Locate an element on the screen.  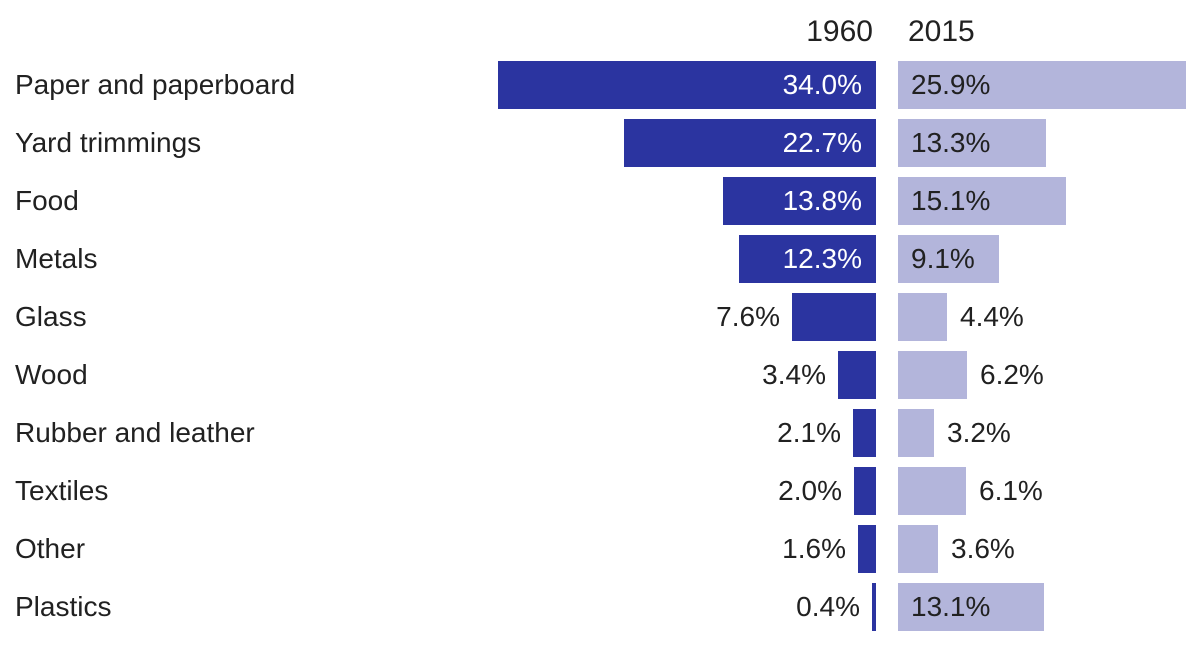
cell-2015: 6.1% is located at coordinates (1049, 491).